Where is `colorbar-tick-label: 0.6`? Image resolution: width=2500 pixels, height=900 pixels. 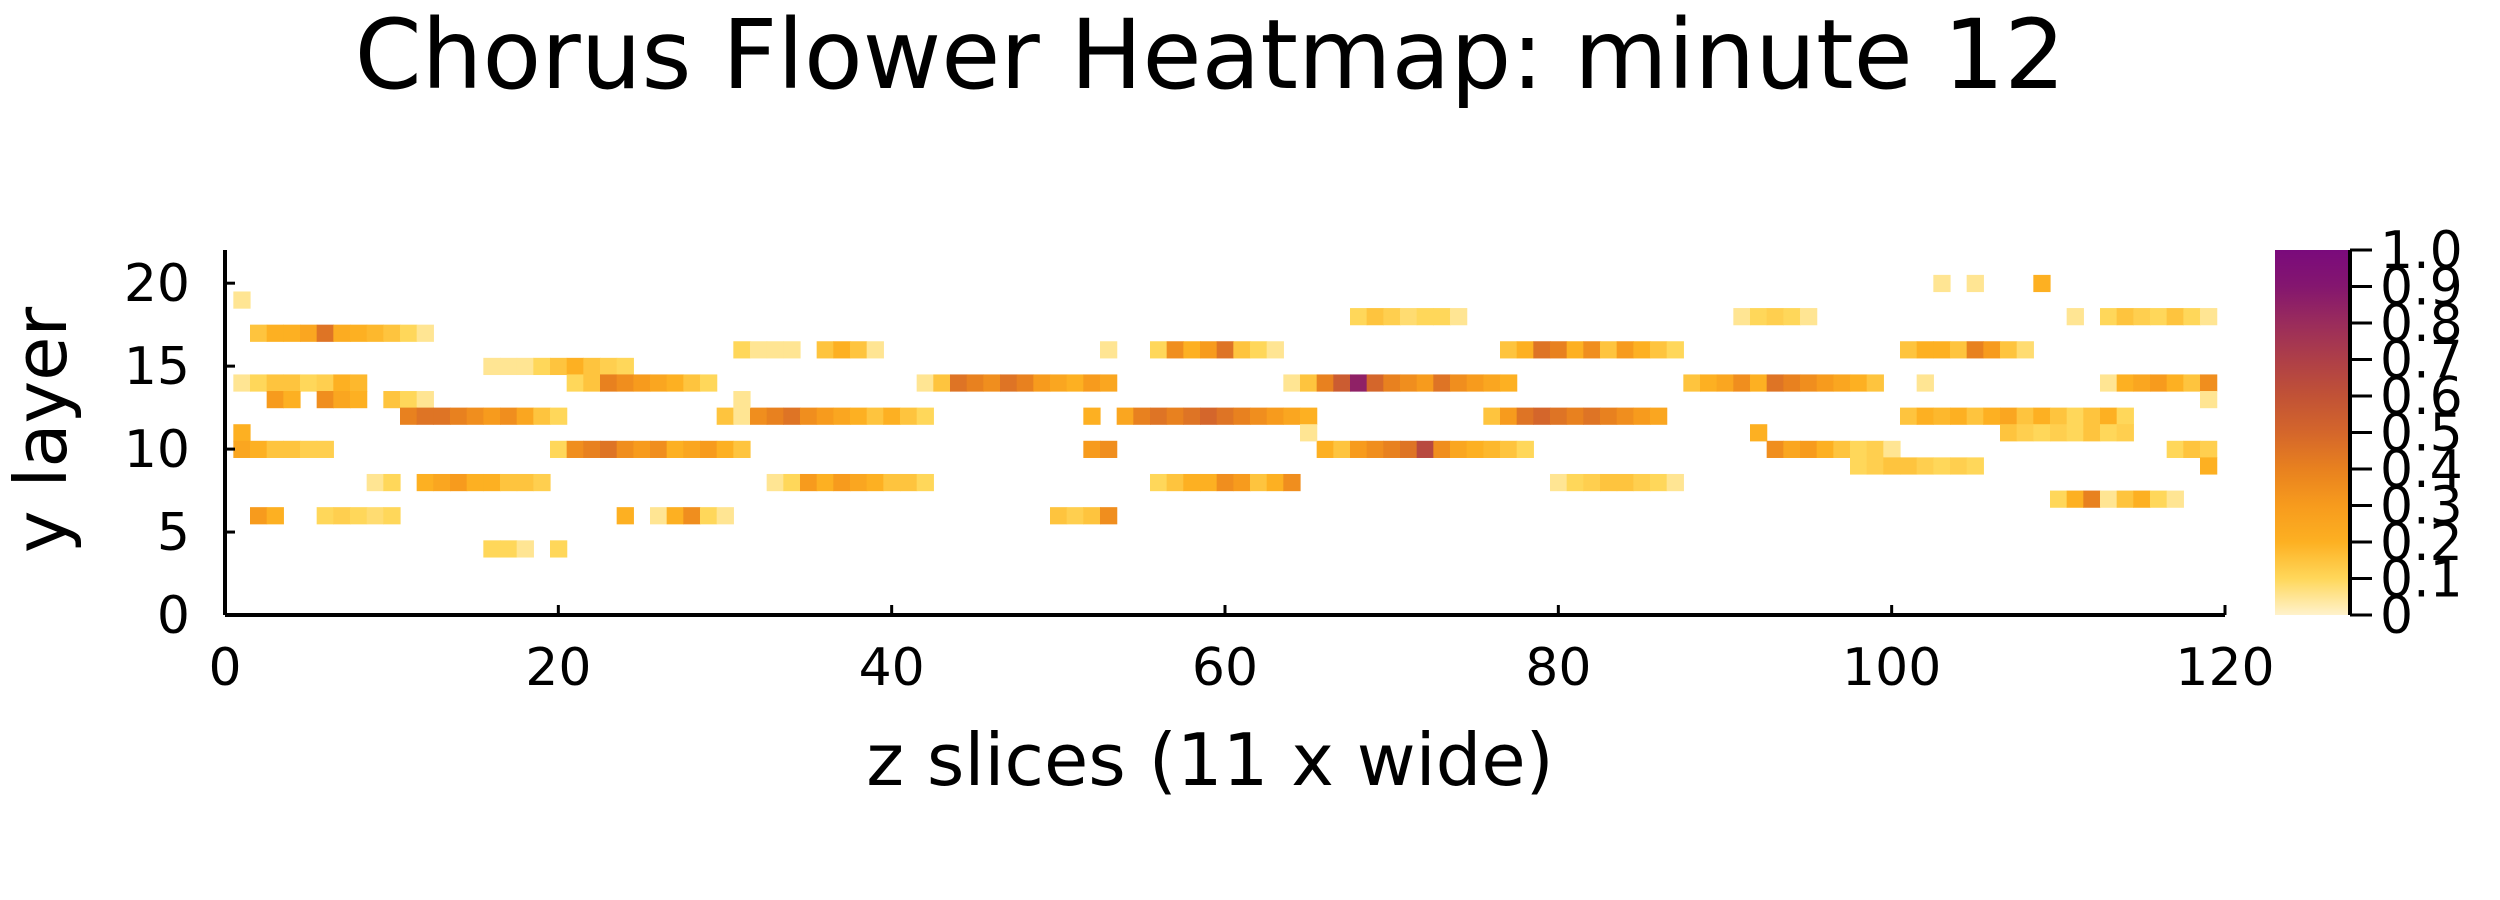
colorbar-tick-label: 0.6 is located at coordinates (2421, 397).